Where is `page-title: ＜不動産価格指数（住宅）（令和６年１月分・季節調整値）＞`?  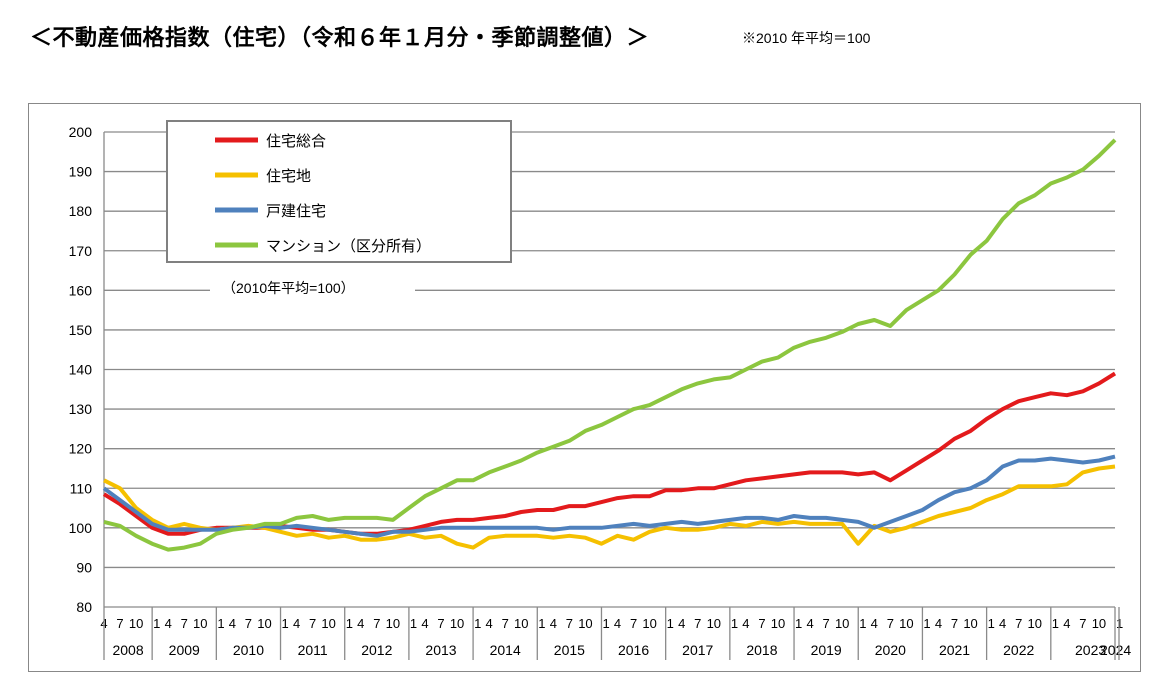
page-title: ＜不動産価格指数（住宅）（令和６年１月分・季節調整値）＞ is located at coordinates (340, 38).